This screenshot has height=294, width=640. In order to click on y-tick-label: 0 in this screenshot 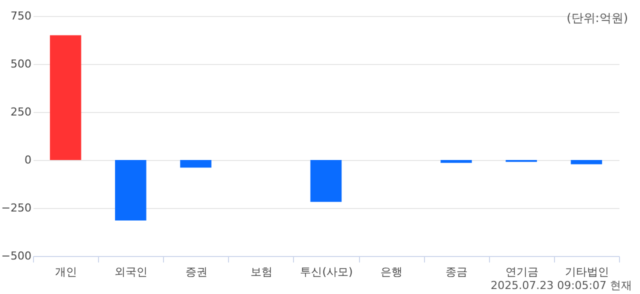, I will do `click(28, 160)`.